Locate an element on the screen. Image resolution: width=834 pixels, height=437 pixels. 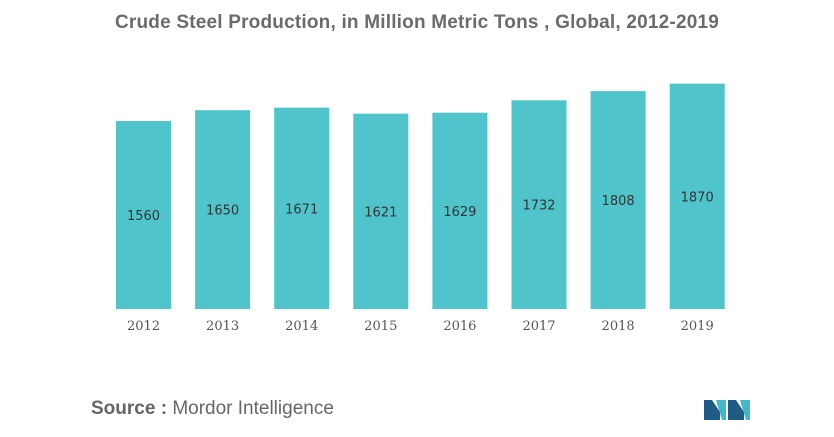
x-tick-label: 2019 is located at coordinates (697, 326).